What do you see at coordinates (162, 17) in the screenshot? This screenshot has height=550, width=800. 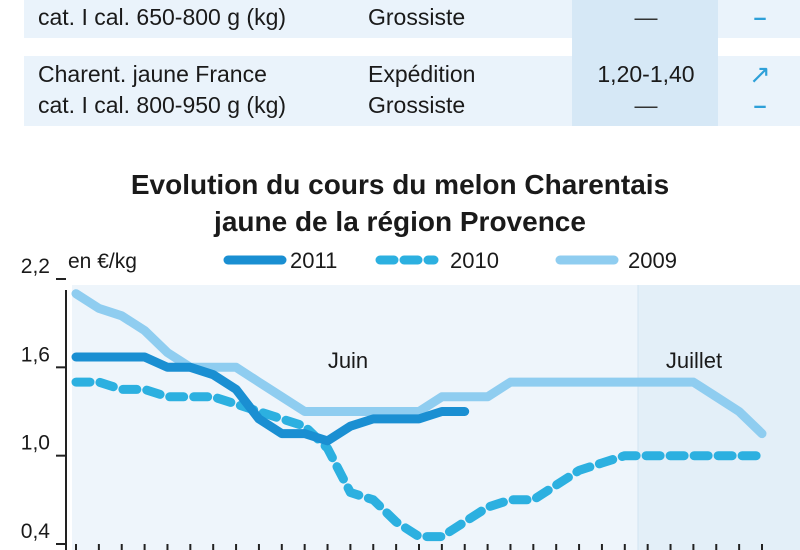 I see `product-cell: cat. I cal. 650-800 g (kg)` at bounding box center [162, 17].